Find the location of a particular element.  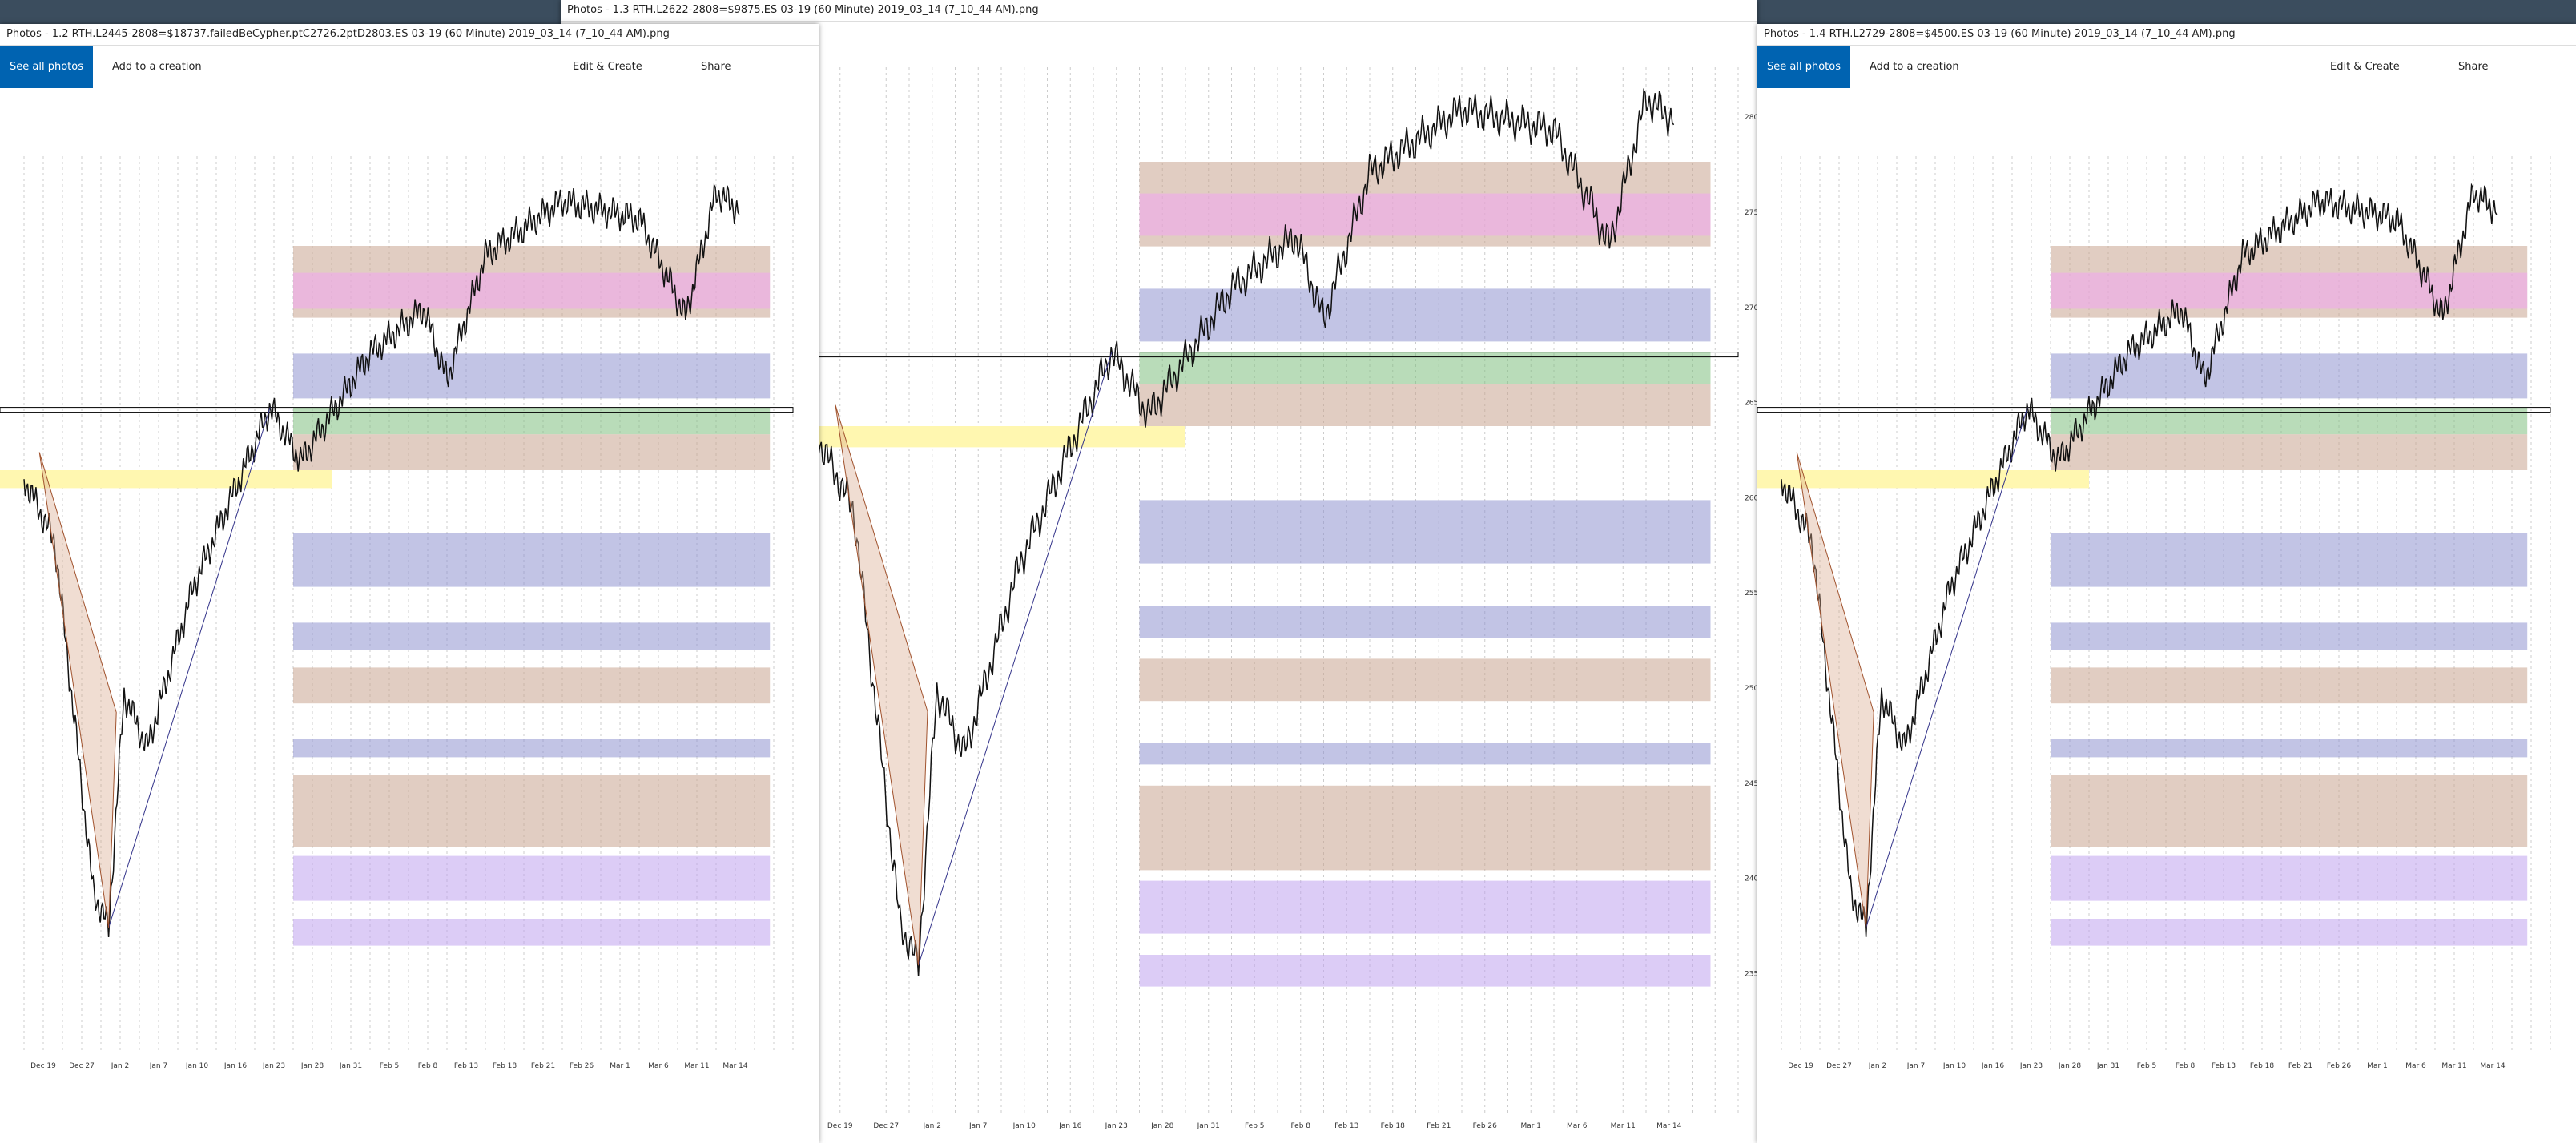

x-axis-label: Jan 16 is located at coordinates (235, 1066).